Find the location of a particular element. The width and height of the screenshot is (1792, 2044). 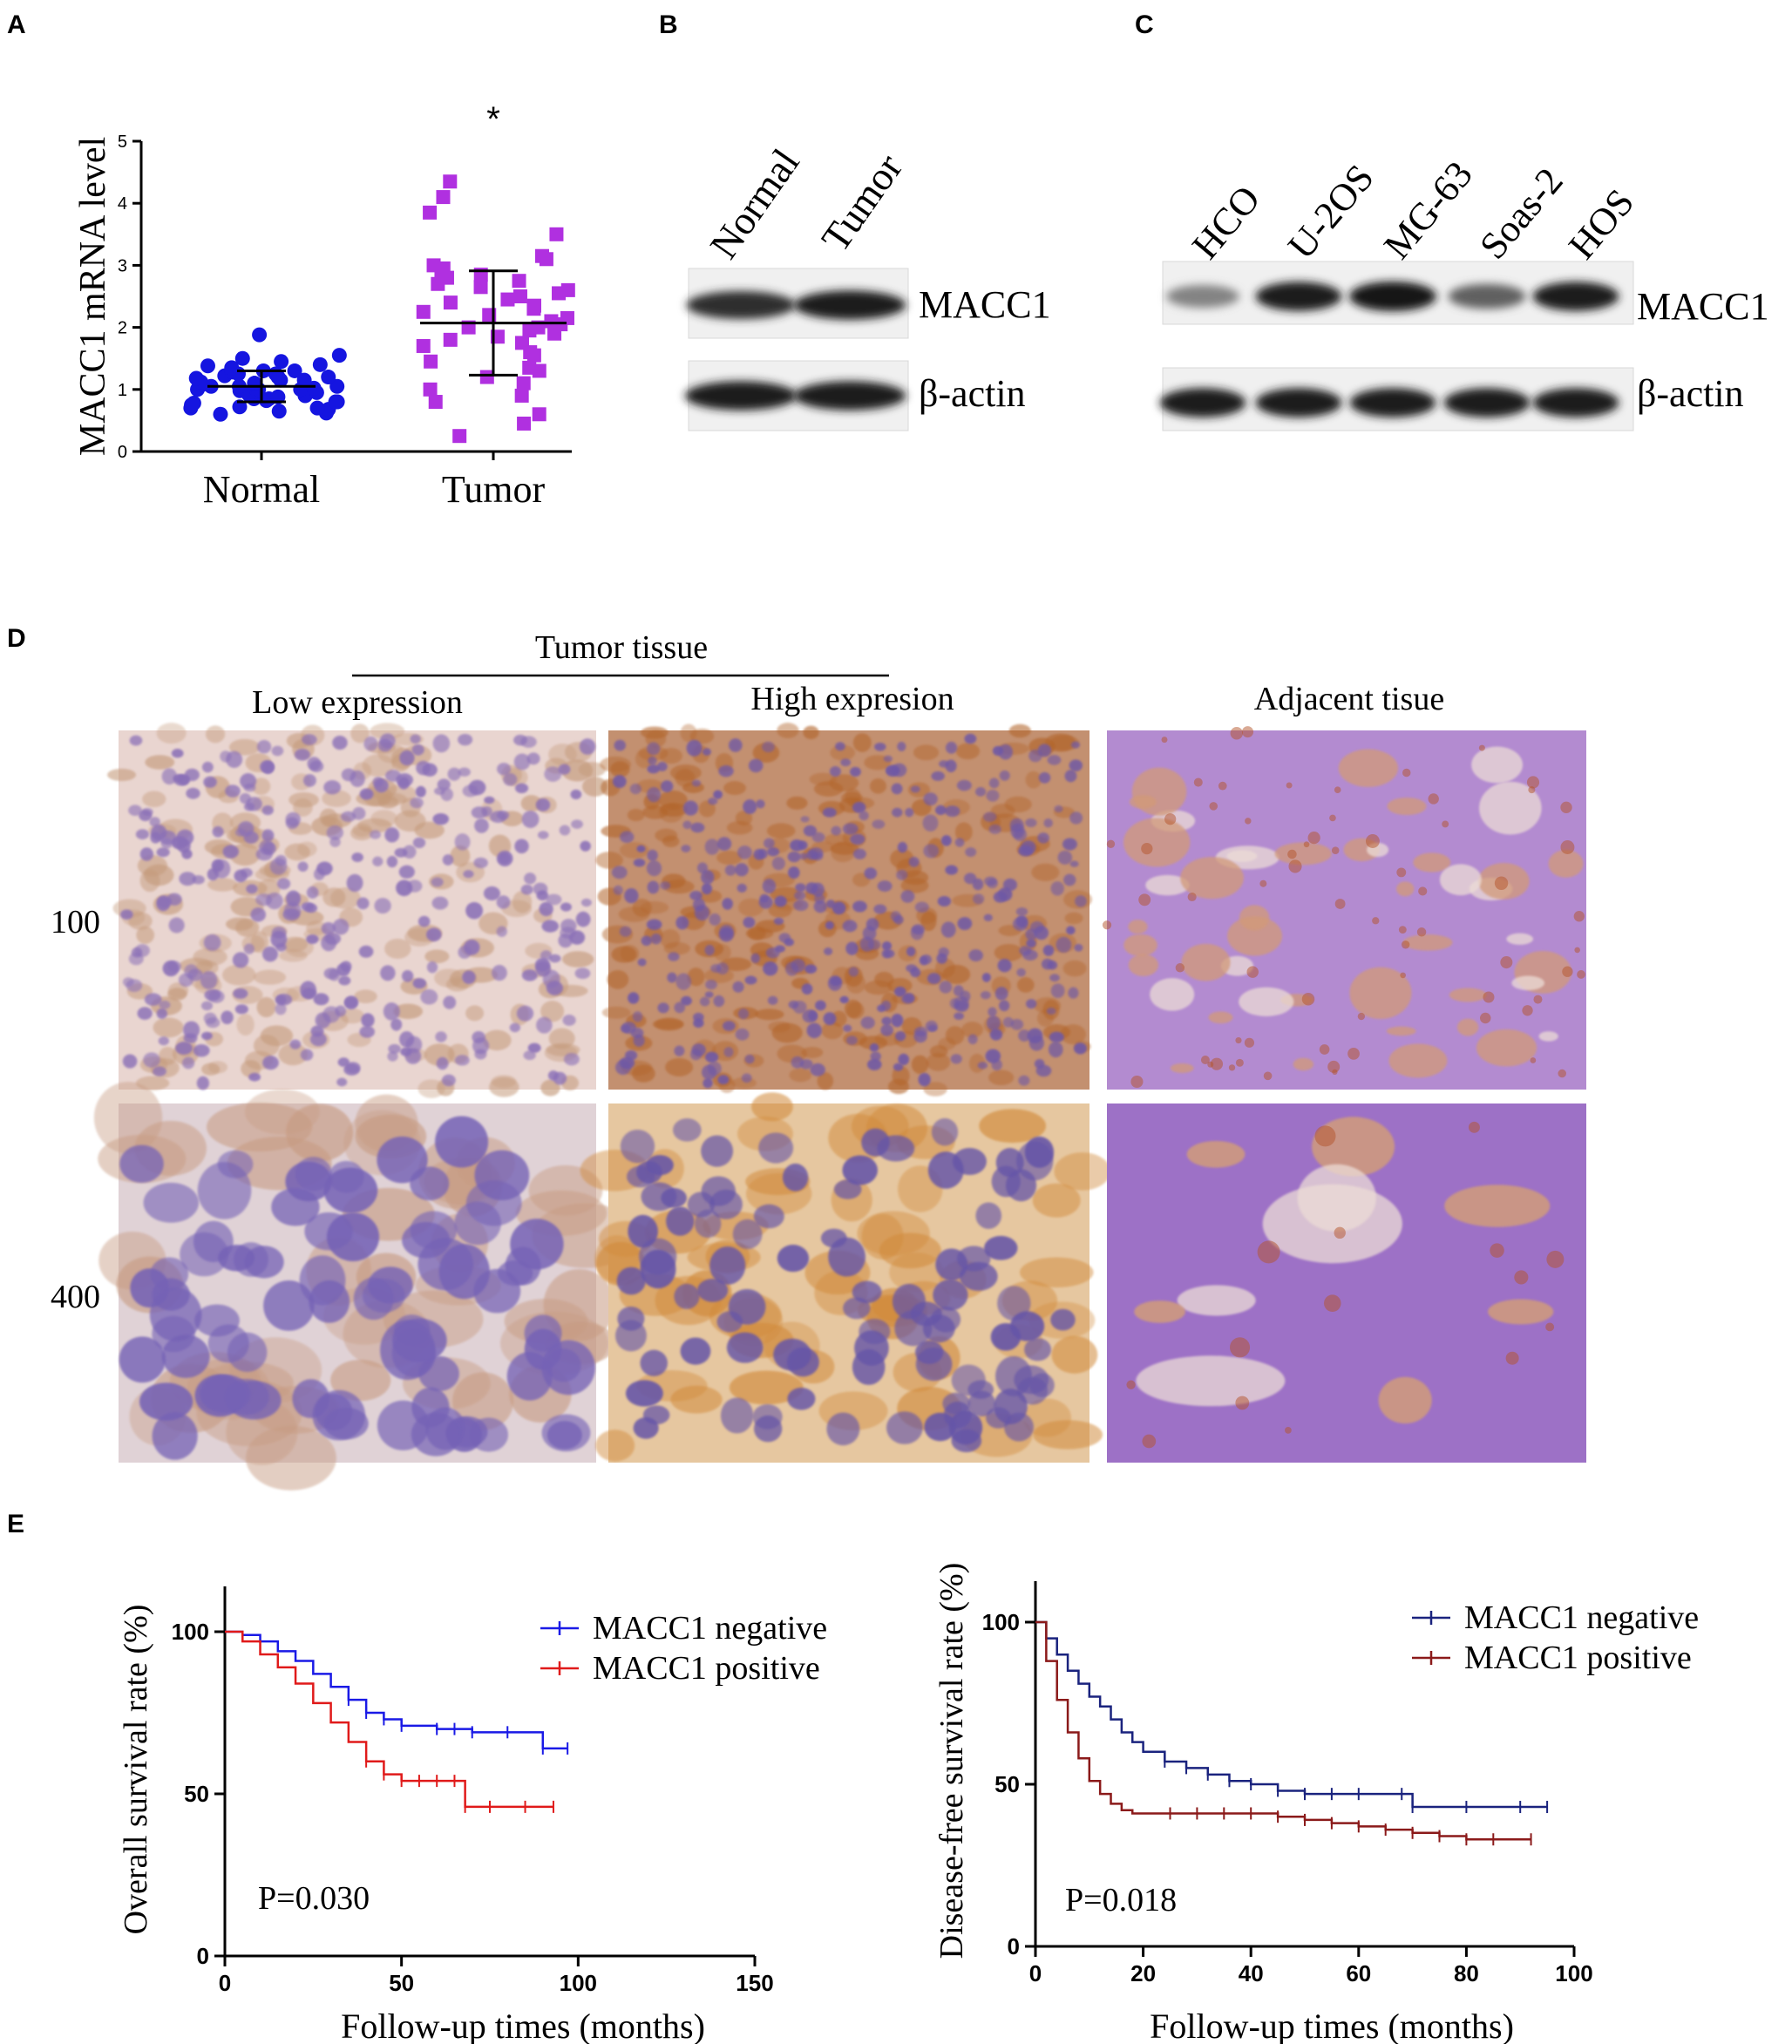

y-axis-label: MACC1 mRNA level is located at coordinates (93, 296).